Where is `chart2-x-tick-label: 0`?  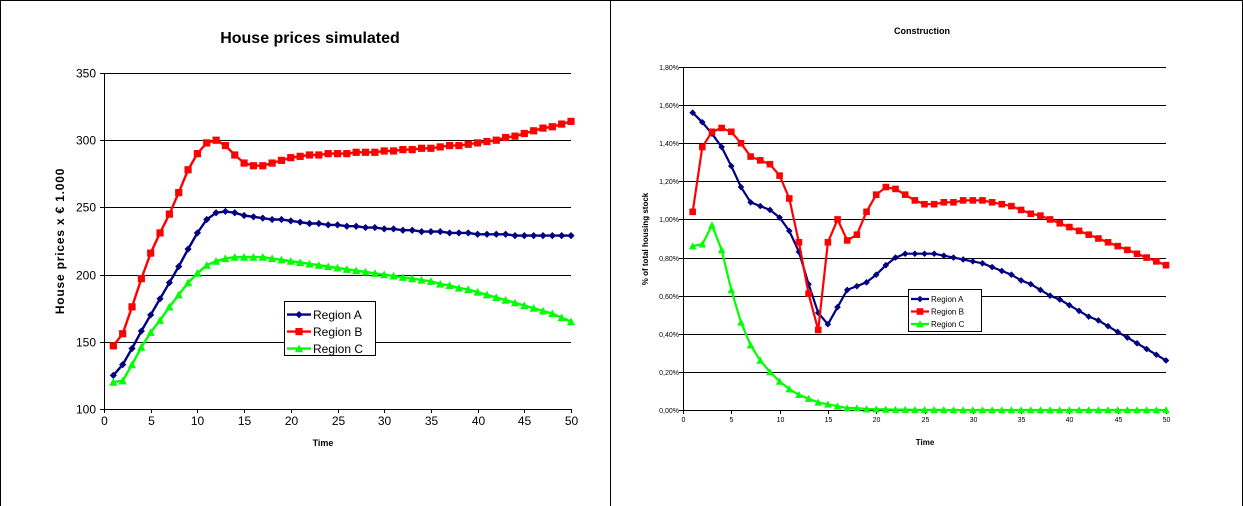 chart2-x-tick-label: 0 is located at coordinates (684, 420).